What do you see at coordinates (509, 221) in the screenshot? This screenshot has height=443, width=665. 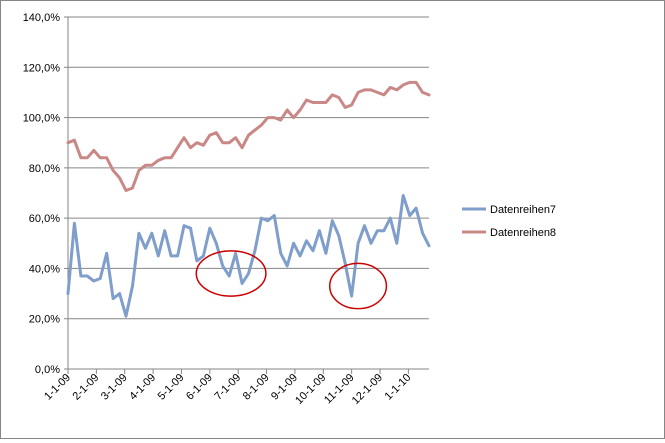 I see `legend: Datenreihen7 Datenreihen8` at bounding box center [509, 221].